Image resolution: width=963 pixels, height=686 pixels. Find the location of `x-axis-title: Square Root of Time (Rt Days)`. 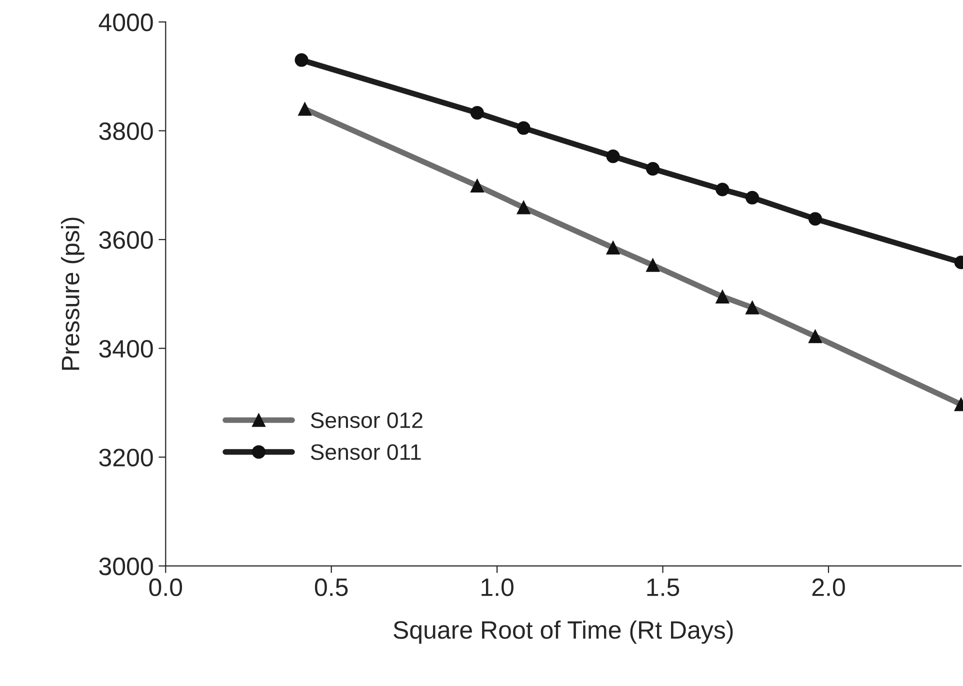

x-axis-title: Square Root of Time (Rt Days) is located at coordinates (563, 632).